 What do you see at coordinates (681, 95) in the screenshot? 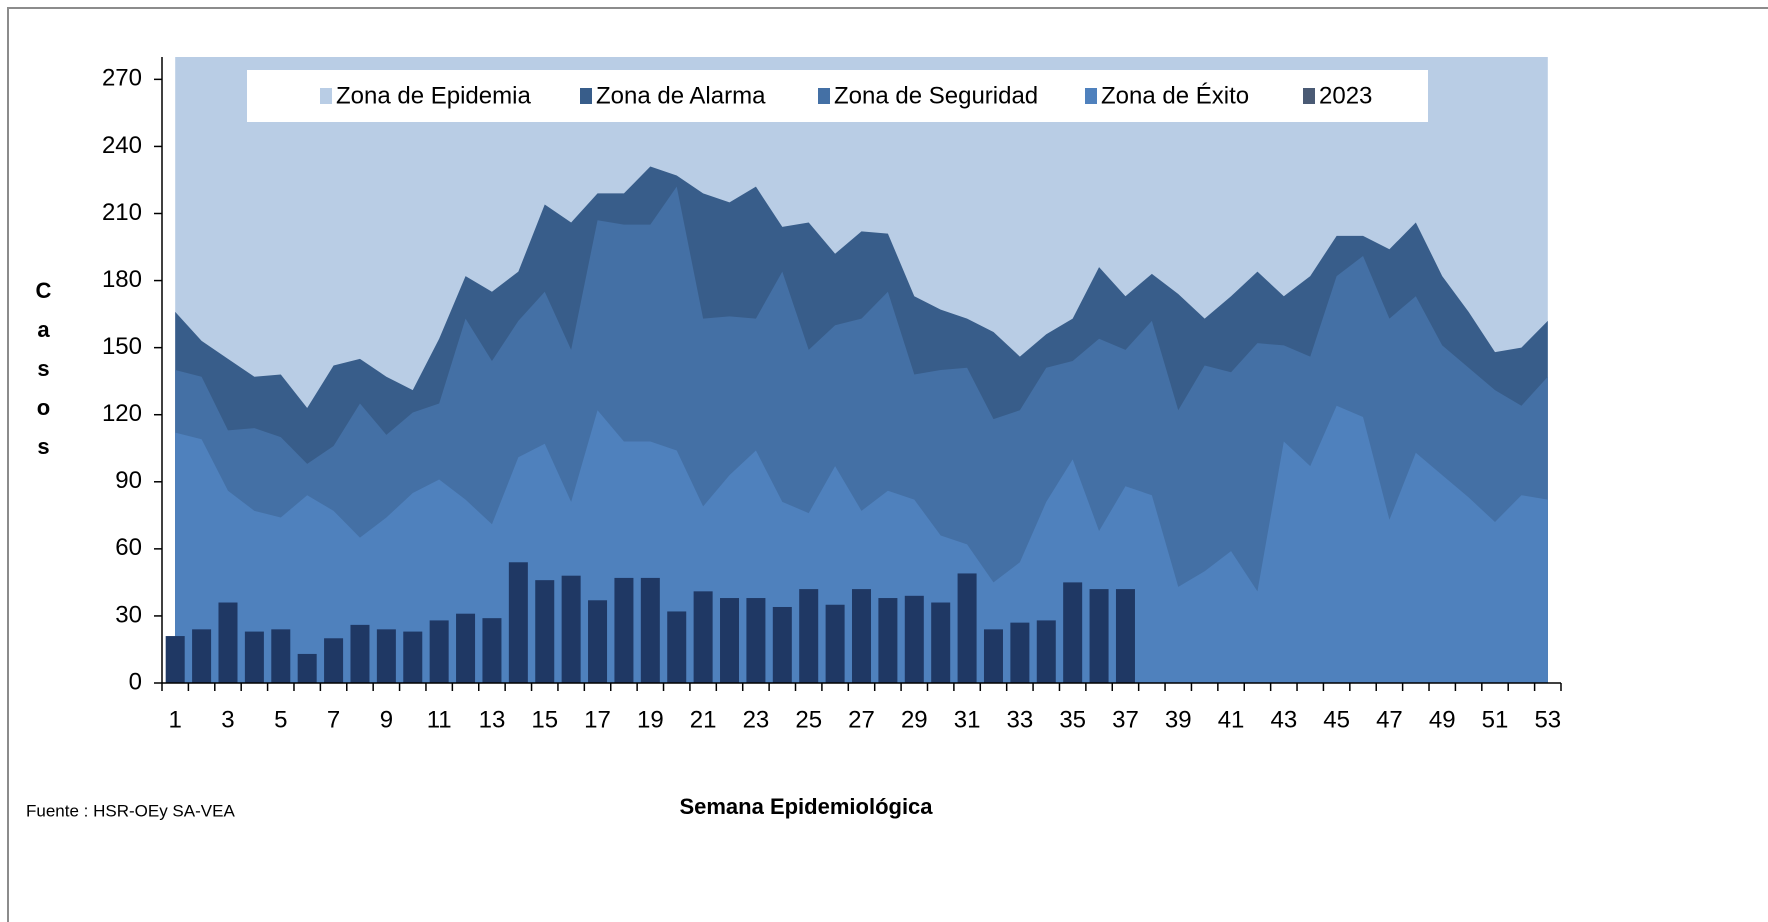
I see `legend-label: Zona de Alarma` at bounding box center [681, 95].